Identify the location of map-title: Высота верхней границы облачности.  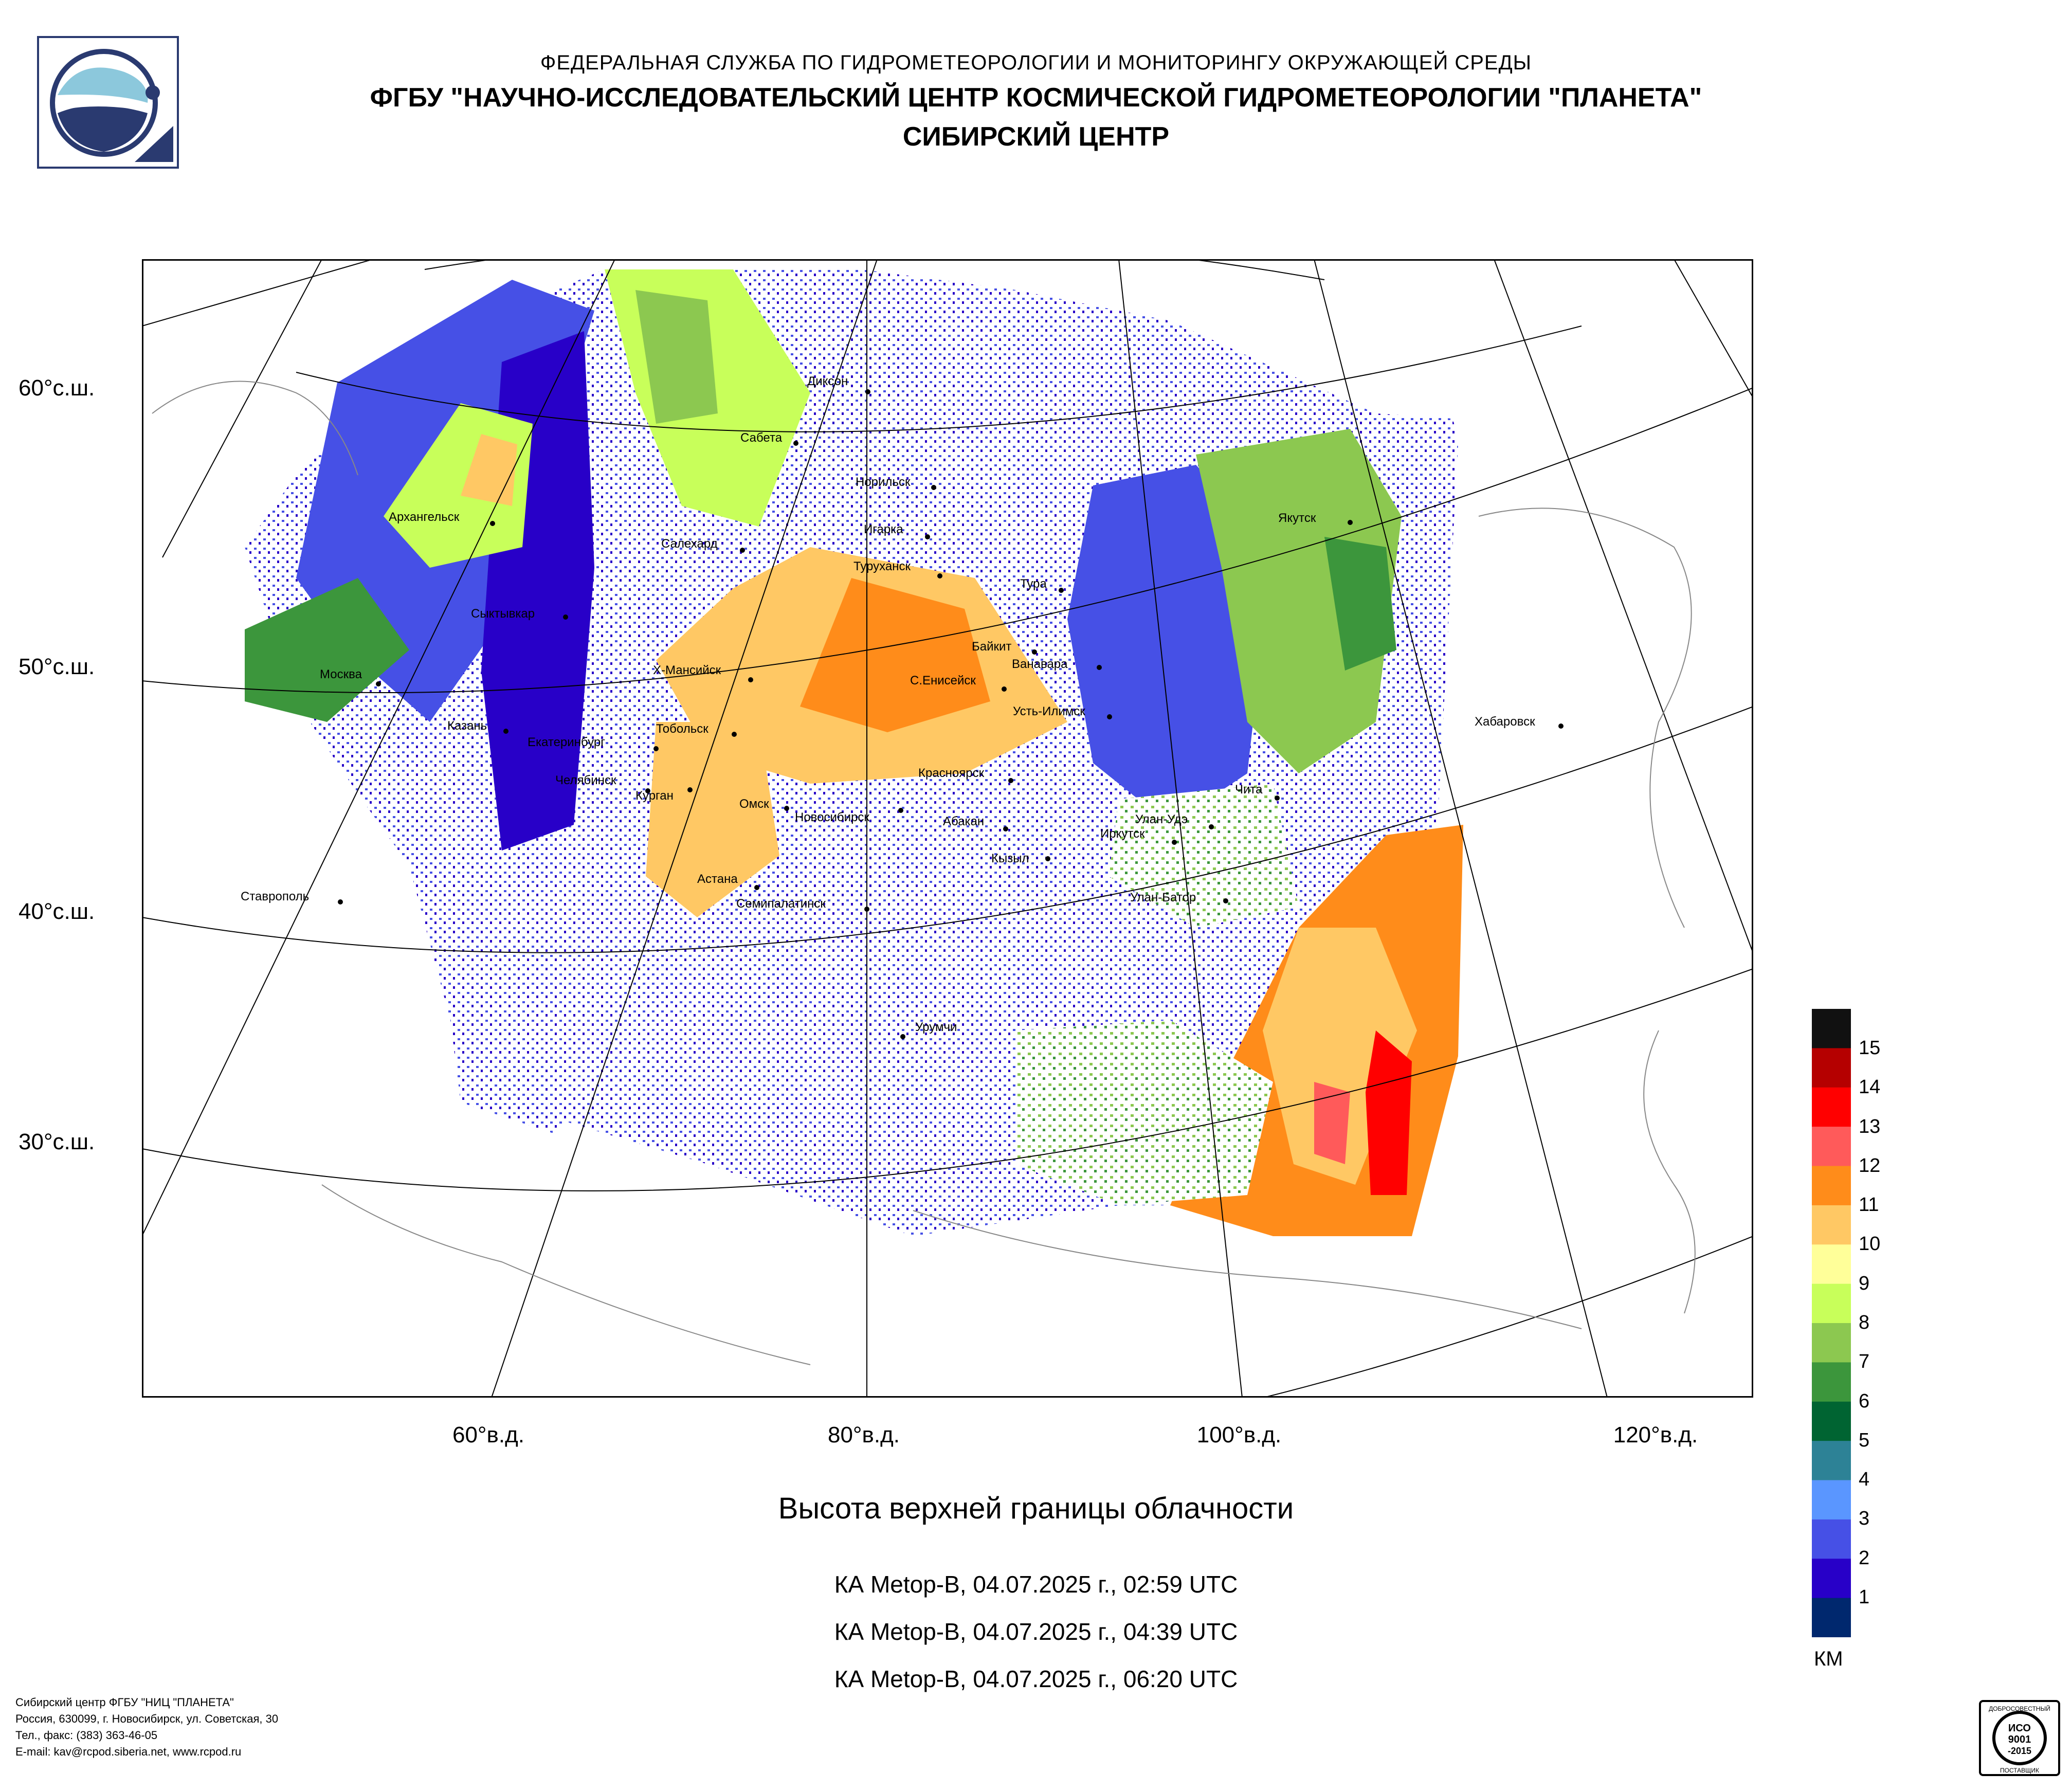
(1036, 1508).